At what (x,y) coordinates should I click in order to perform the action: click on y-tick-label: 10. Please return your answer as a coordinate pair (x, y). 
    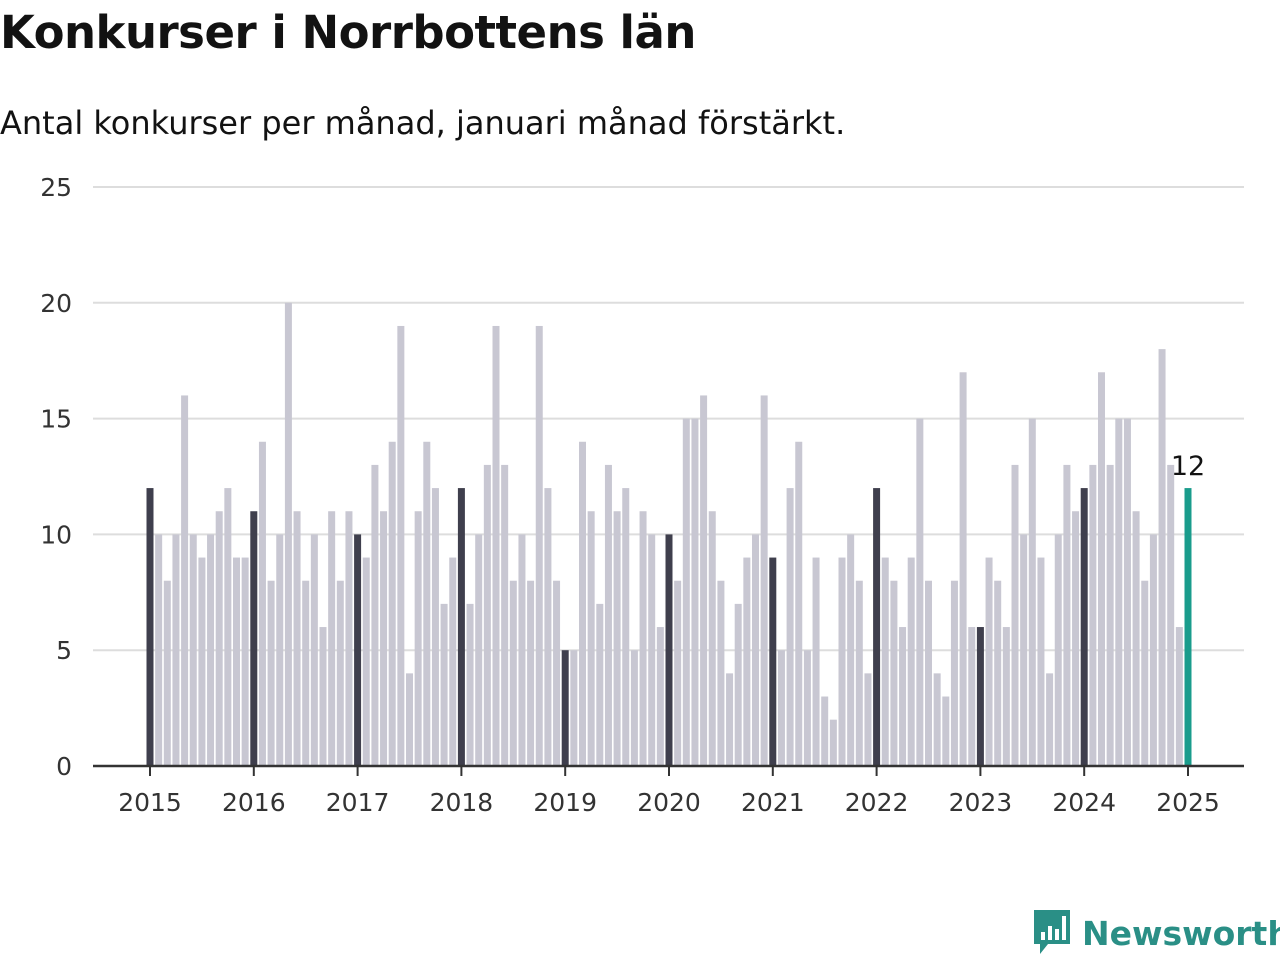
    Looking at the image, I should click on (56, 534).